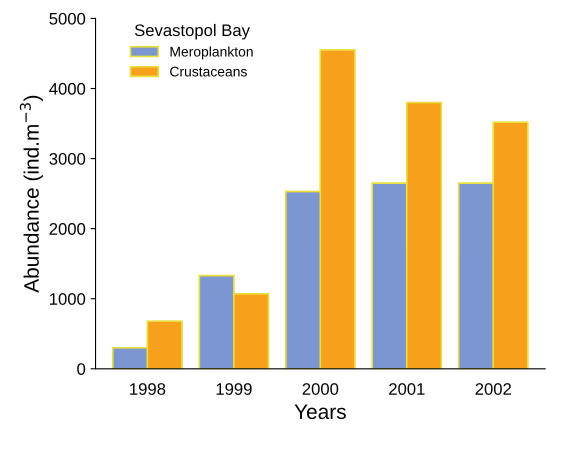  What do you see at coordinates (148, 389) in the screenshot?
I see `x-tick-label: 1998` at bounding box center [148, 389].